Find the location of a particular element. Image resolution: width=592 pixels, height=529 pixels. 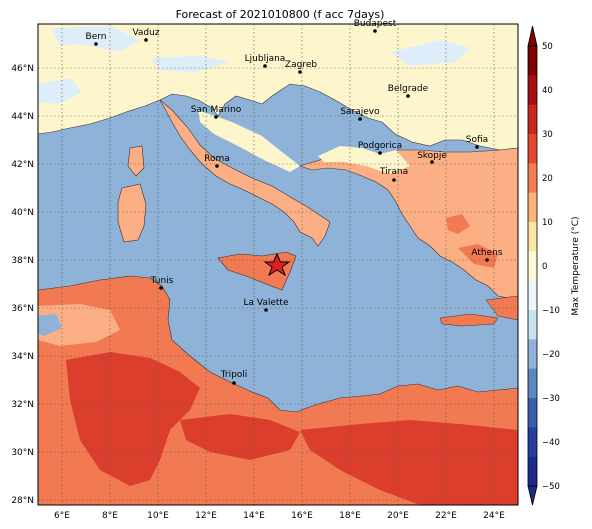

italy-cold-strip is located at coordinates (249, 141).